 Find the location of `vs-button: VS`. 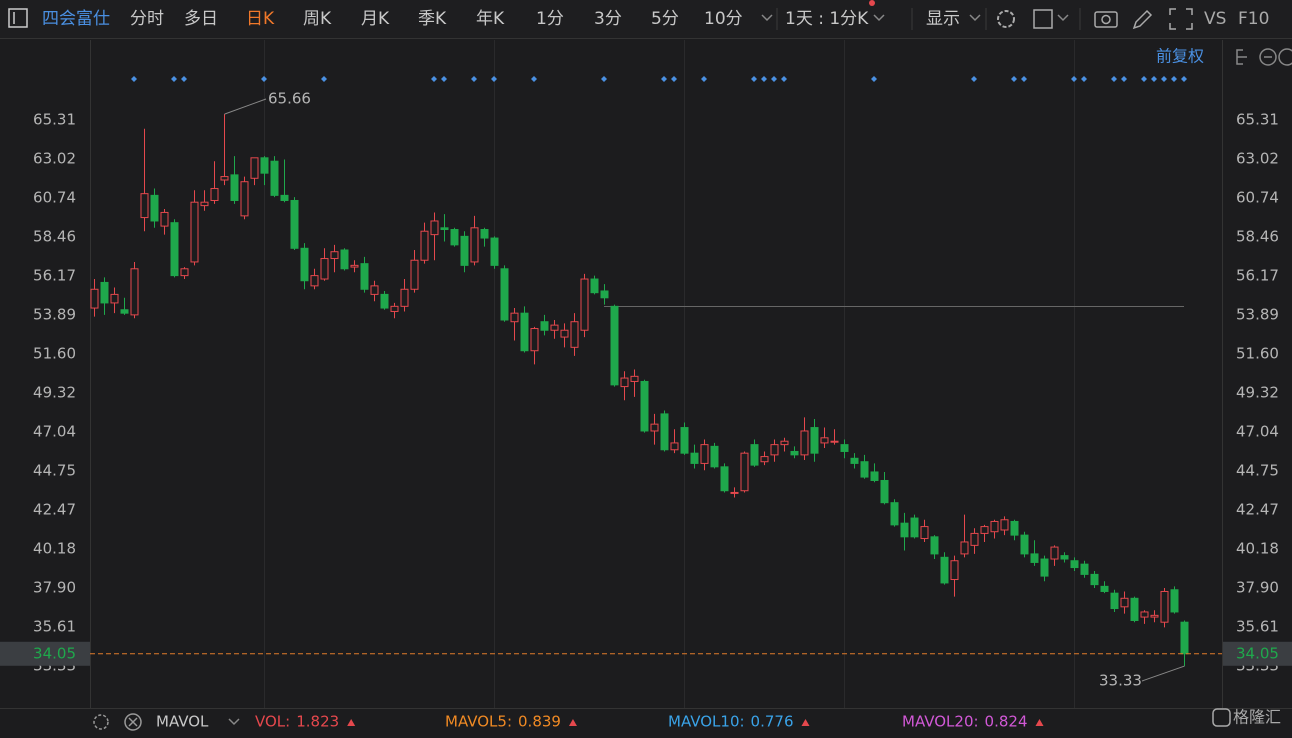

vs-button: VS is located at coordinates (1215, 19).